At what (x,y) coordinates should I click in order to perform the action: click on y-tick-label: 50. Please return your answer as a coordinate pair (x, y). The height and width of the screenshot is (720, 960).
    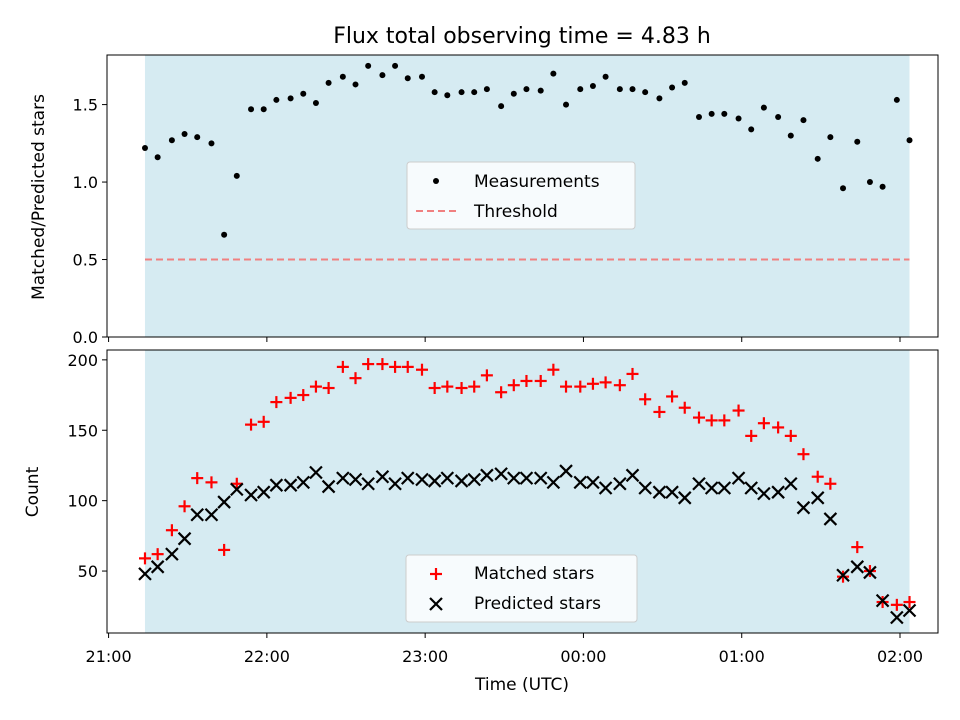
    Looking at the image, I should click on (88, 571).